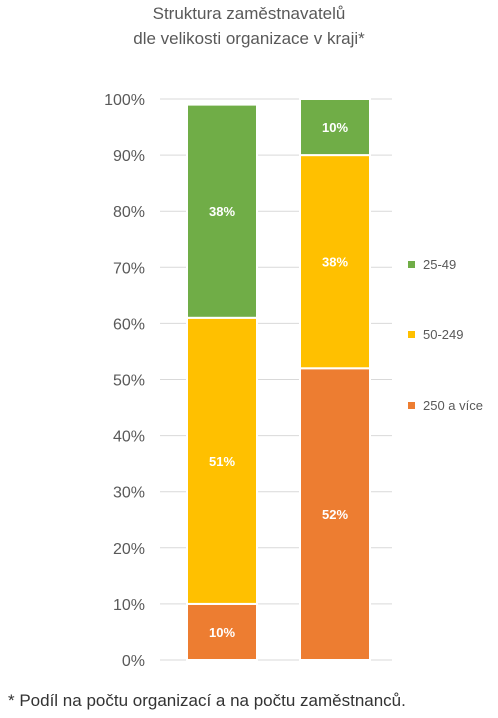  What do you see at coordinates (133, 661) in the screenshot?
I see `y-tick-label: 0%` at bounding box center [133, 661].